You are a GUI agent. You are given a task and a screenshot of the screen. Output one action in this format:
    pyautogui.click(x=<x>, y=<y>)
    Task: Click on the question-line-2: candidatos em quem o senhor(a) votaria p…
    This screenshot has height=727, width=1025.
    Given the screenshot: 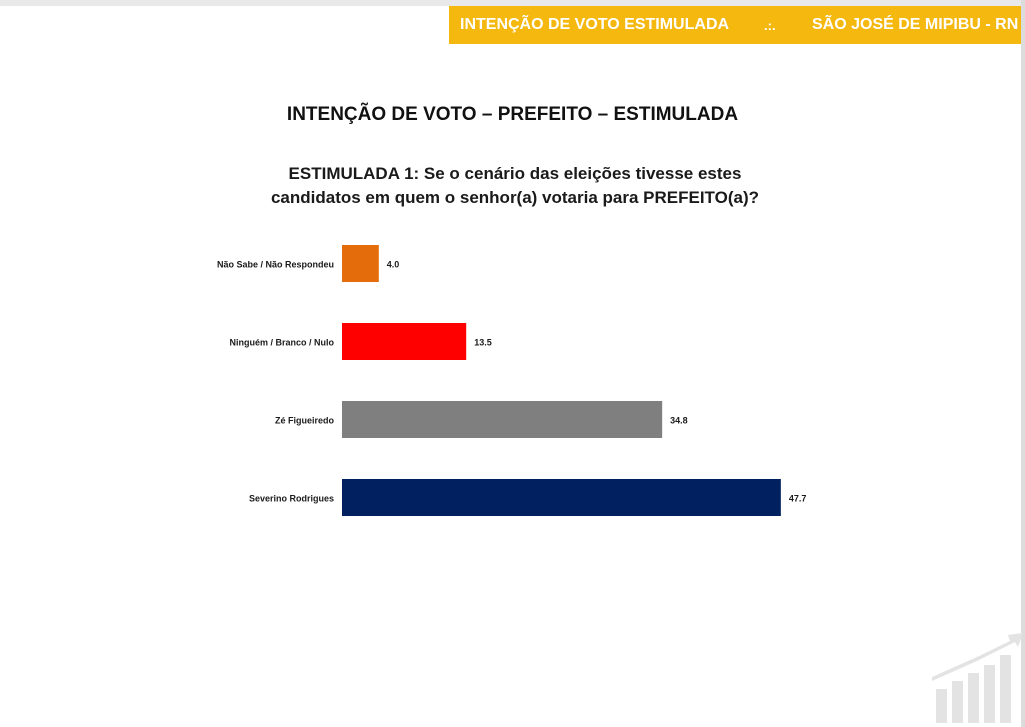 What is the action you would take?
    pyautogui.click(x=515, y=197)
    